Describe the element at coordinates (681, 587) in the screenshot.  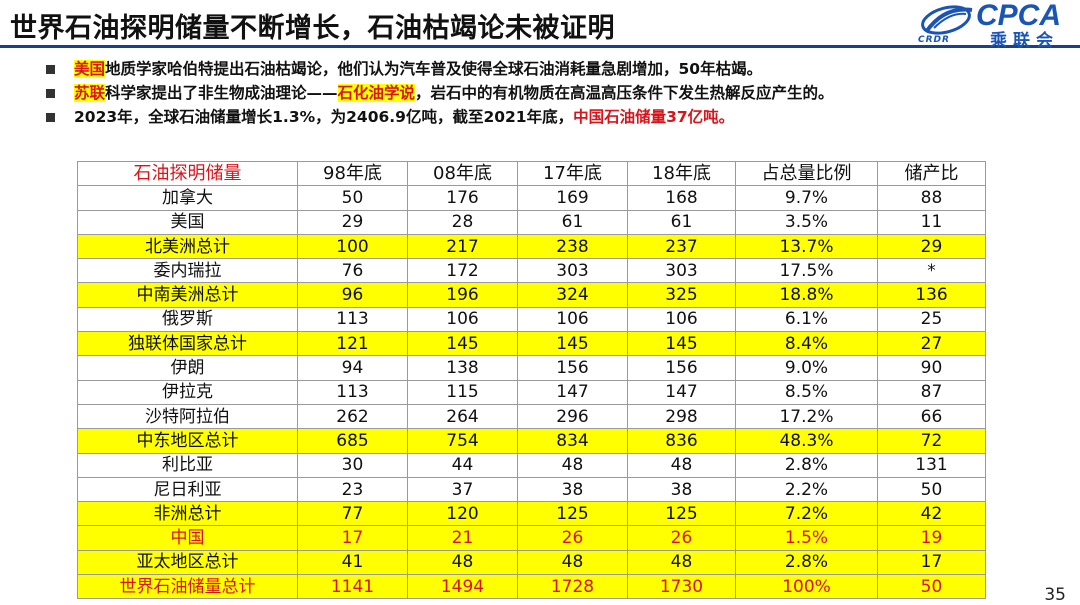
I see `table-cell: 1730` at that location.